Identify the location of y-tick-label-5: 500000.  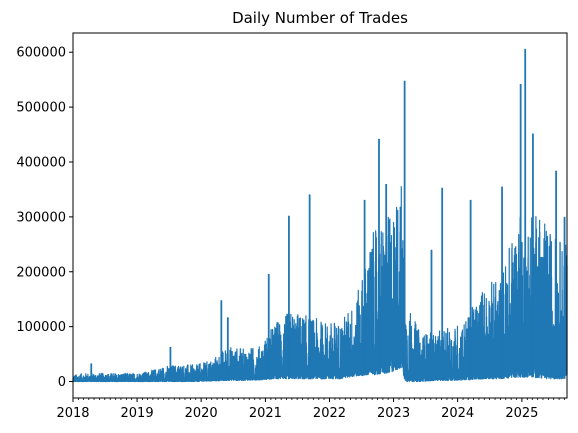
(41, 108).